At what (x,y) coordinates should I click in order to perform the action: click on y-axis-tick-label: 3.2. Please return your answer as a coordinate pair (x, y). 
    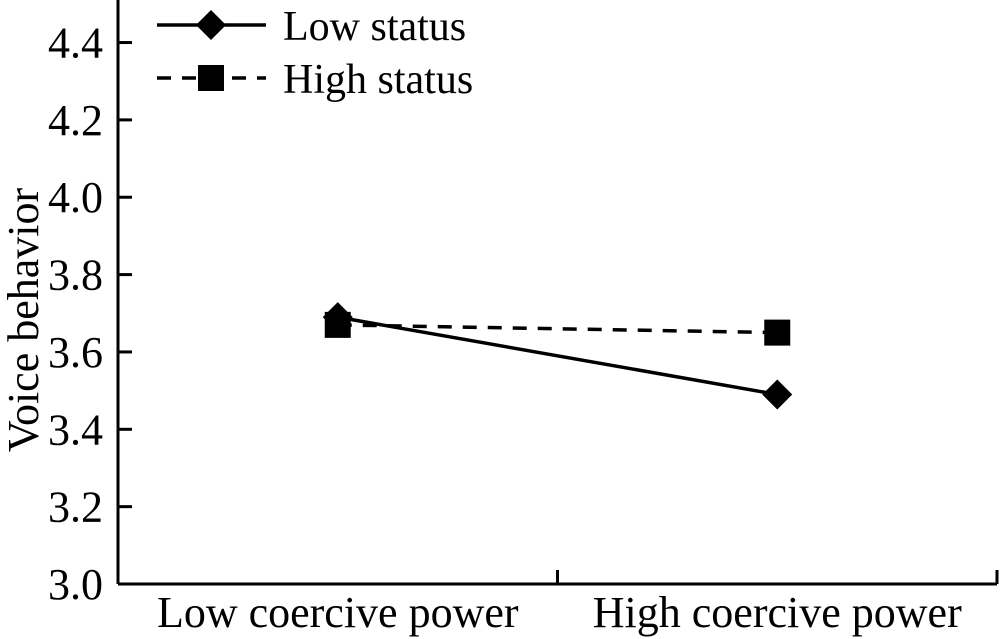
    Looking at the image, I should click on (75, 507).